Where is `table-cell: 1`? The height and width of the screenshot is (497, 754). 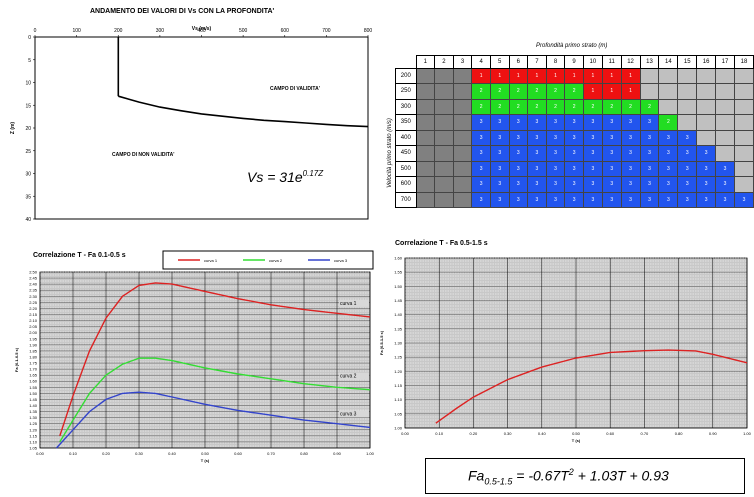 table-cell: 1 is located at coordinates (499, 75).